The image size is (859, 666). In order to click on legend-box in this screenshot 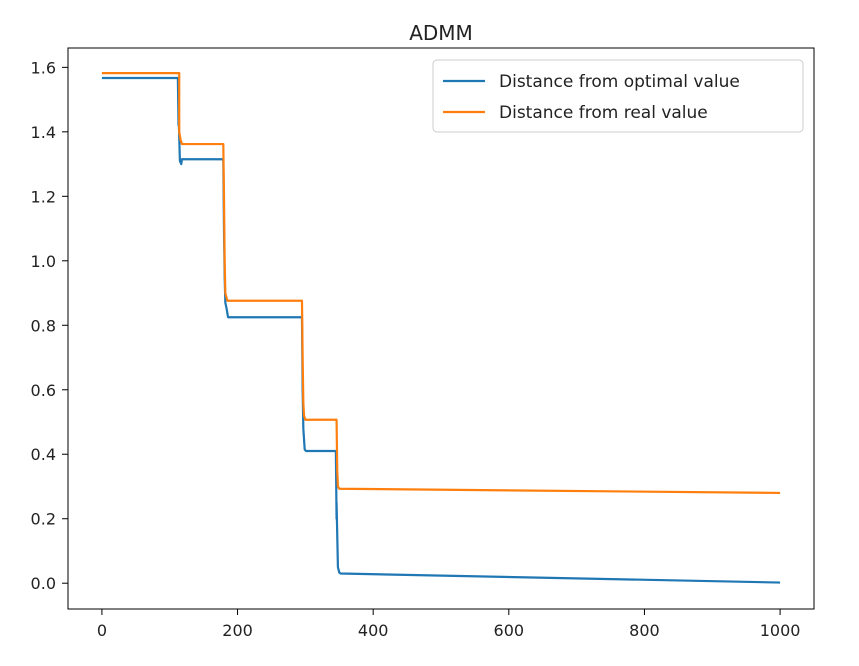, I will do `click(618, 96)`.